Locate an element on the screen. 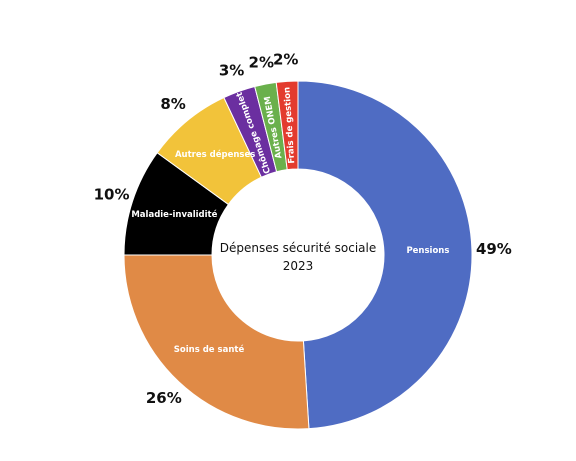 This screenshot has height=461, width=576. segment-label-autres-depenses: Autres dépenses is located at coordinates (215, 154).